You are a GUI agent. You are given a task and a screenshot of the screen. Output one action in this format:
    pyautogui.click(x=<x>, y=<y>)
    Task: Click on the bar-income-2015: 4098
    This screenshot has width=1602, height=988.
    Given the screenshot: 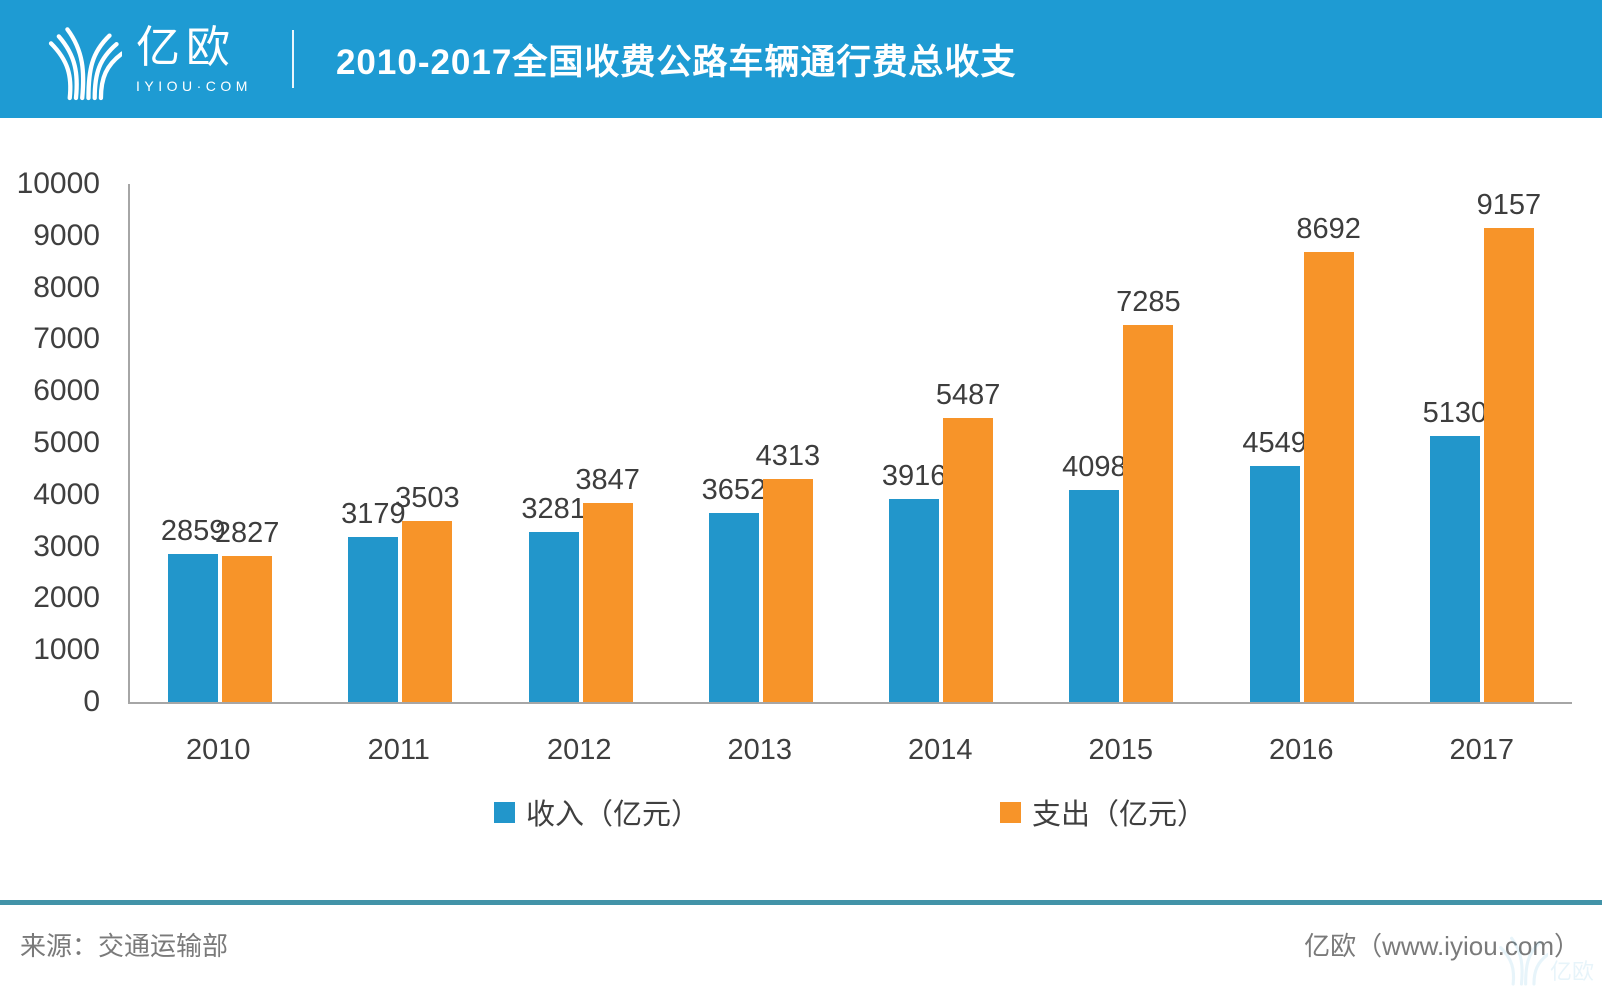 What is the action you would take?
    pyautogui.click(x=1094, y=577)
    